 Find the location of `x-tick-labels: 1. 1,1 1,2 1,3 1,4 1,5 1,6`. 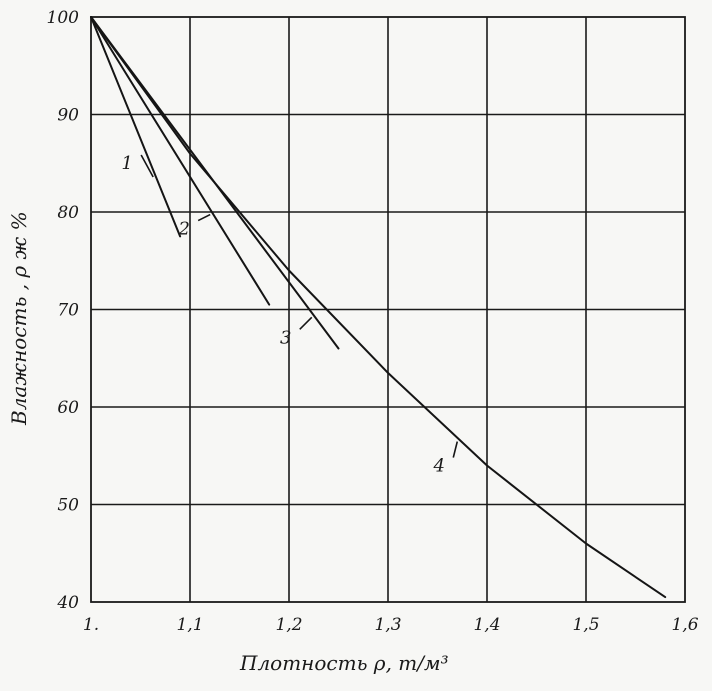

x-tick-labels: 1. 1,1 1,2 1,3 1,4 1,5 1,6 is located at coordinates (391, 625).